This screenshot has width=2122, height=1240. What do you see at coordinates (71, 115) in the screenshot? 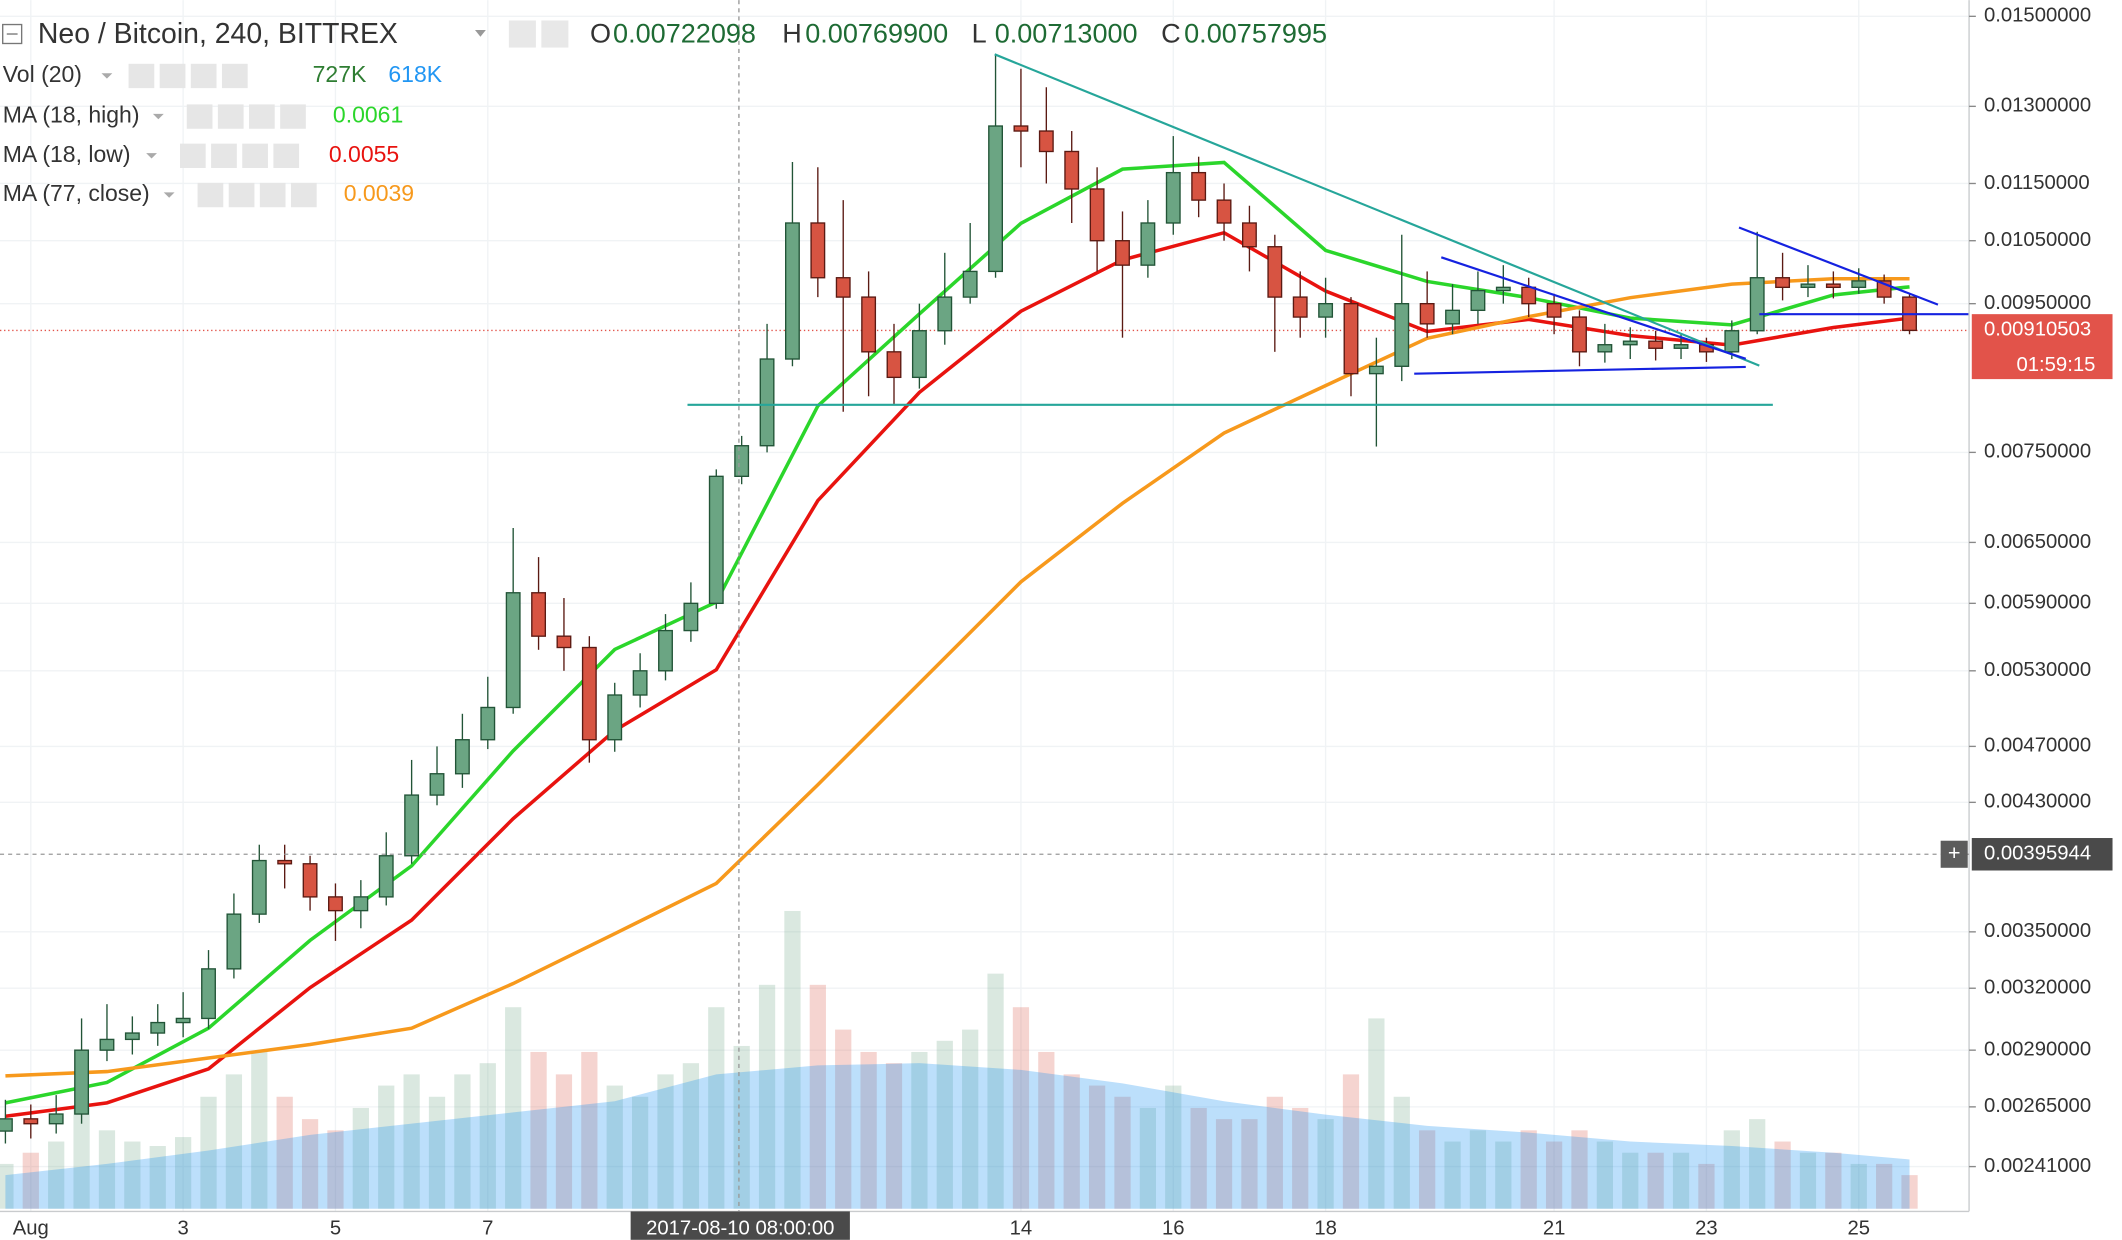
I see `indicator-name: MA (18, high)` at bounding box center [71, 115].